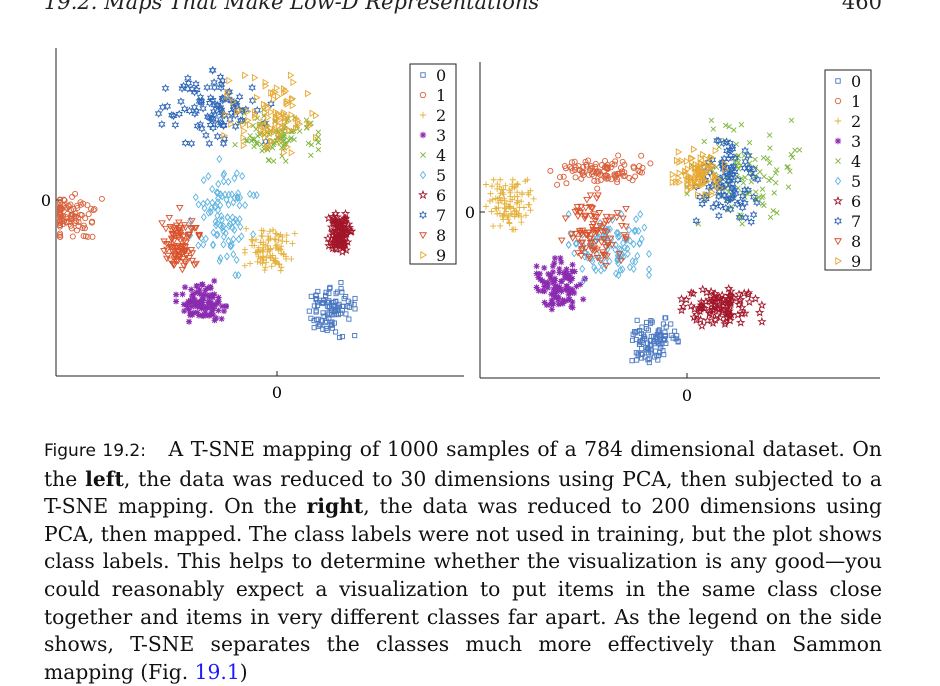 The width and height of the screenshot is (940, 686). Describe the element at coordinates (848, 170) in the screenshot. I see `right-legend-box` at that location.